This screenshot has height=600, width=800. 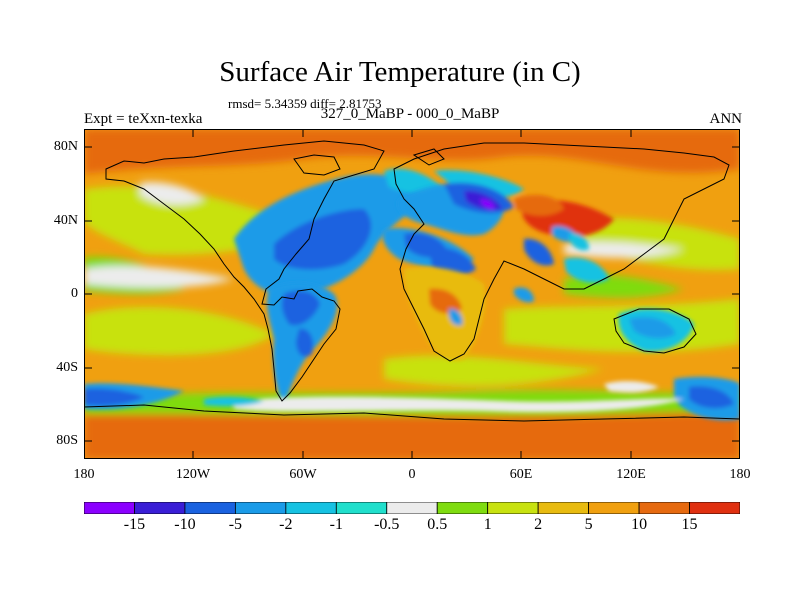 I want to click on lon-tick-60w: 60W, so click(x=303, y=474).